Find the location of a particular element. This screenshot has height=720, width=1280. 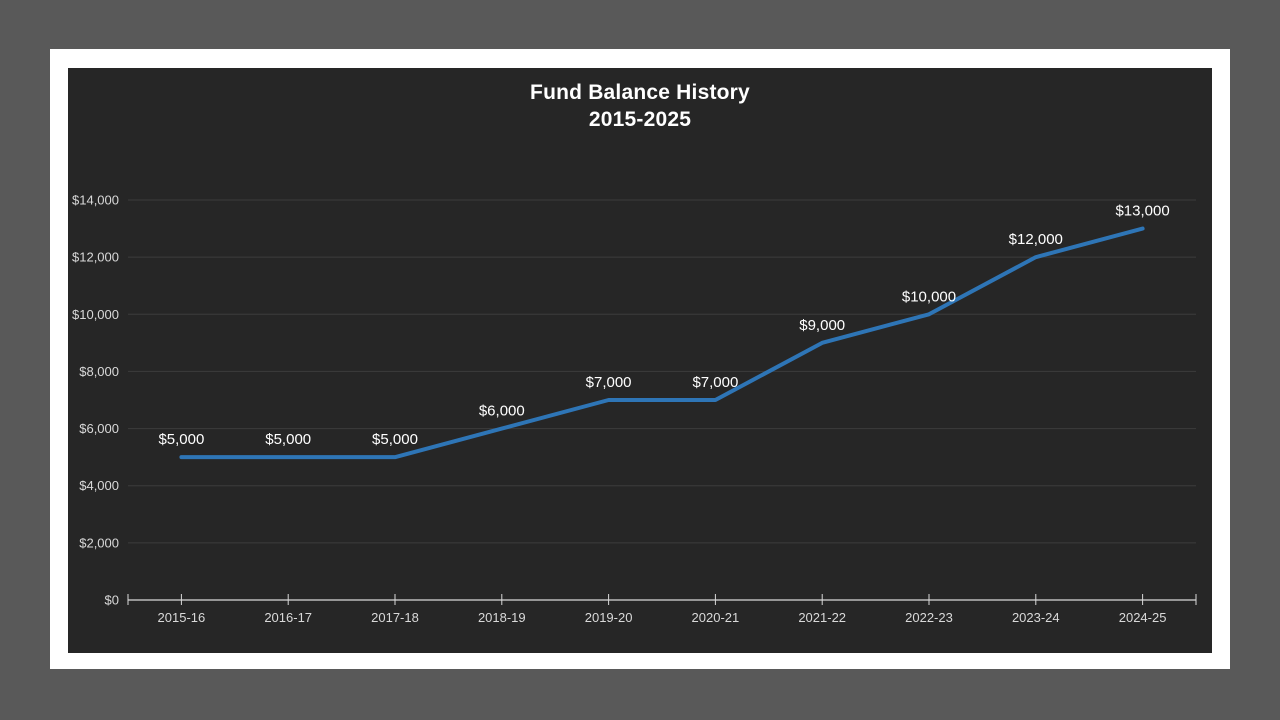

x-axis-label: 2022-23 is located at coordinates (929, 617).